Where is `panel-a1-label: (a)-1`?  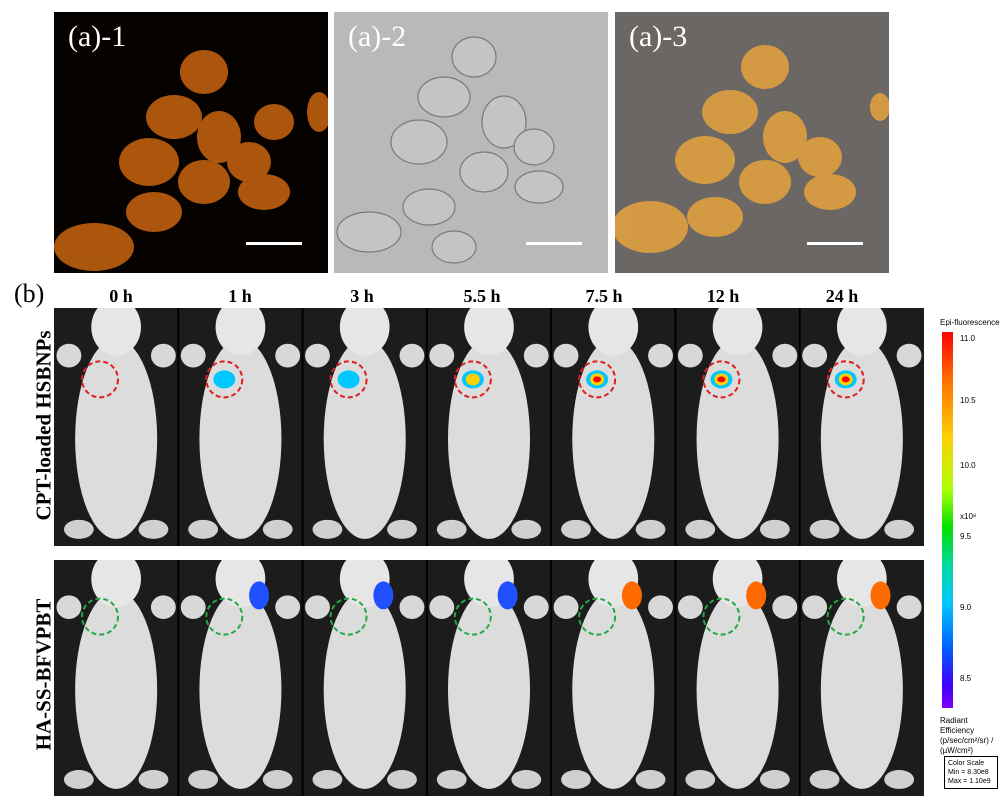
panel-a1-label: (a)-1 is located at coordinates (97, 36).